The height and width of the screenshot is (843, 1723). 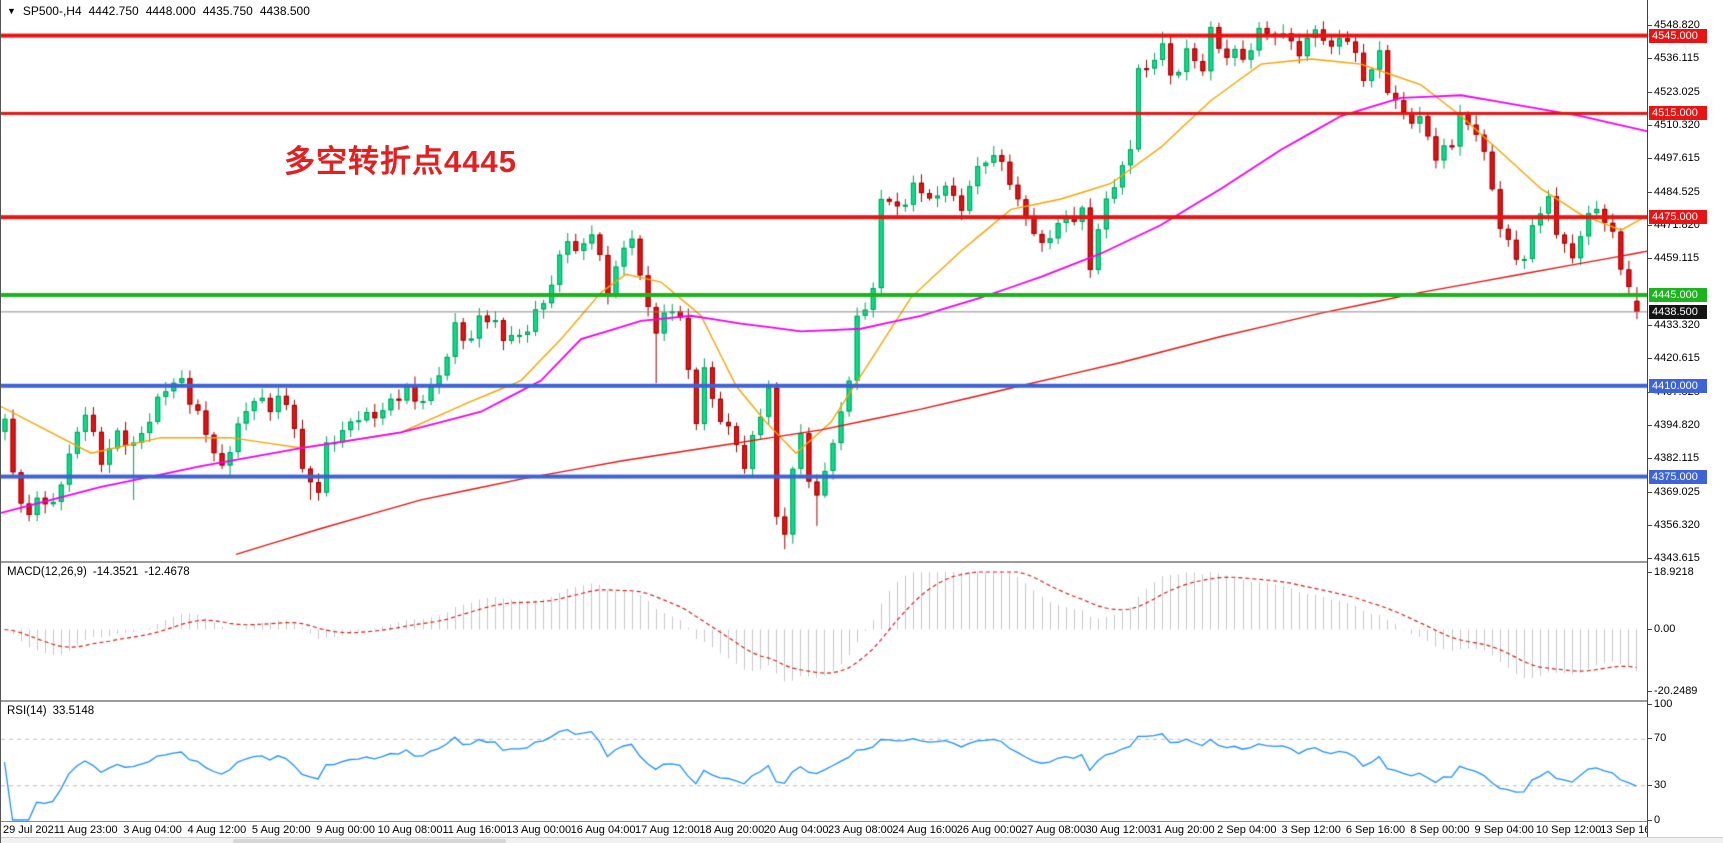 What do you see at coordinates (1678, 385) in the screenshot?
I see `support-price-badge: 4410.000` at bounding box center [1678, 385].